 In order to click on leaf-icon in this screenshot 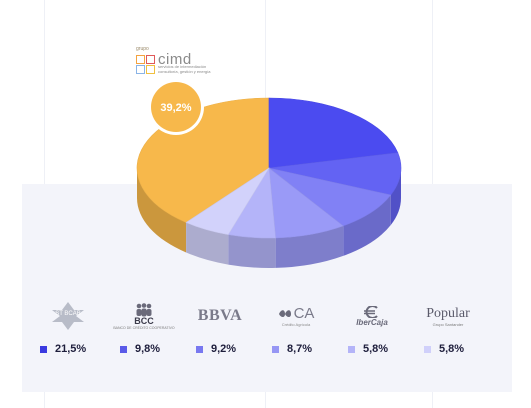, I will do `click(284, 313)`.